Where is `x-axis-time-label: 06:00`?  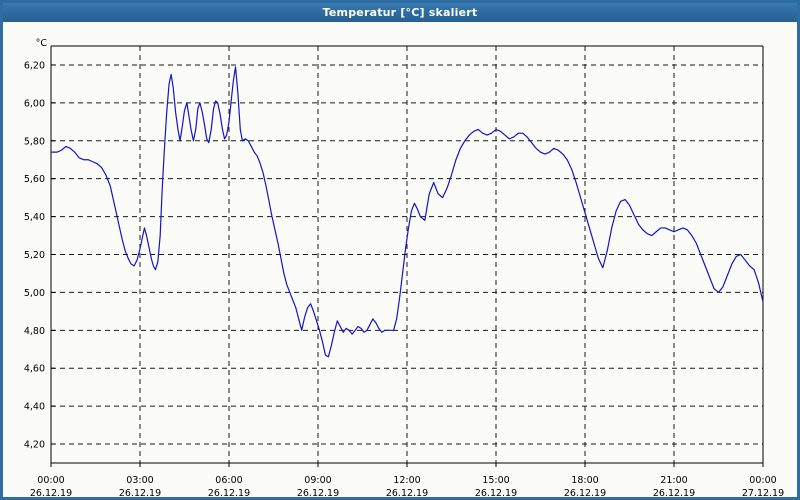 x-axis-time-label: 06:00 is located at coordinates (228, 480).